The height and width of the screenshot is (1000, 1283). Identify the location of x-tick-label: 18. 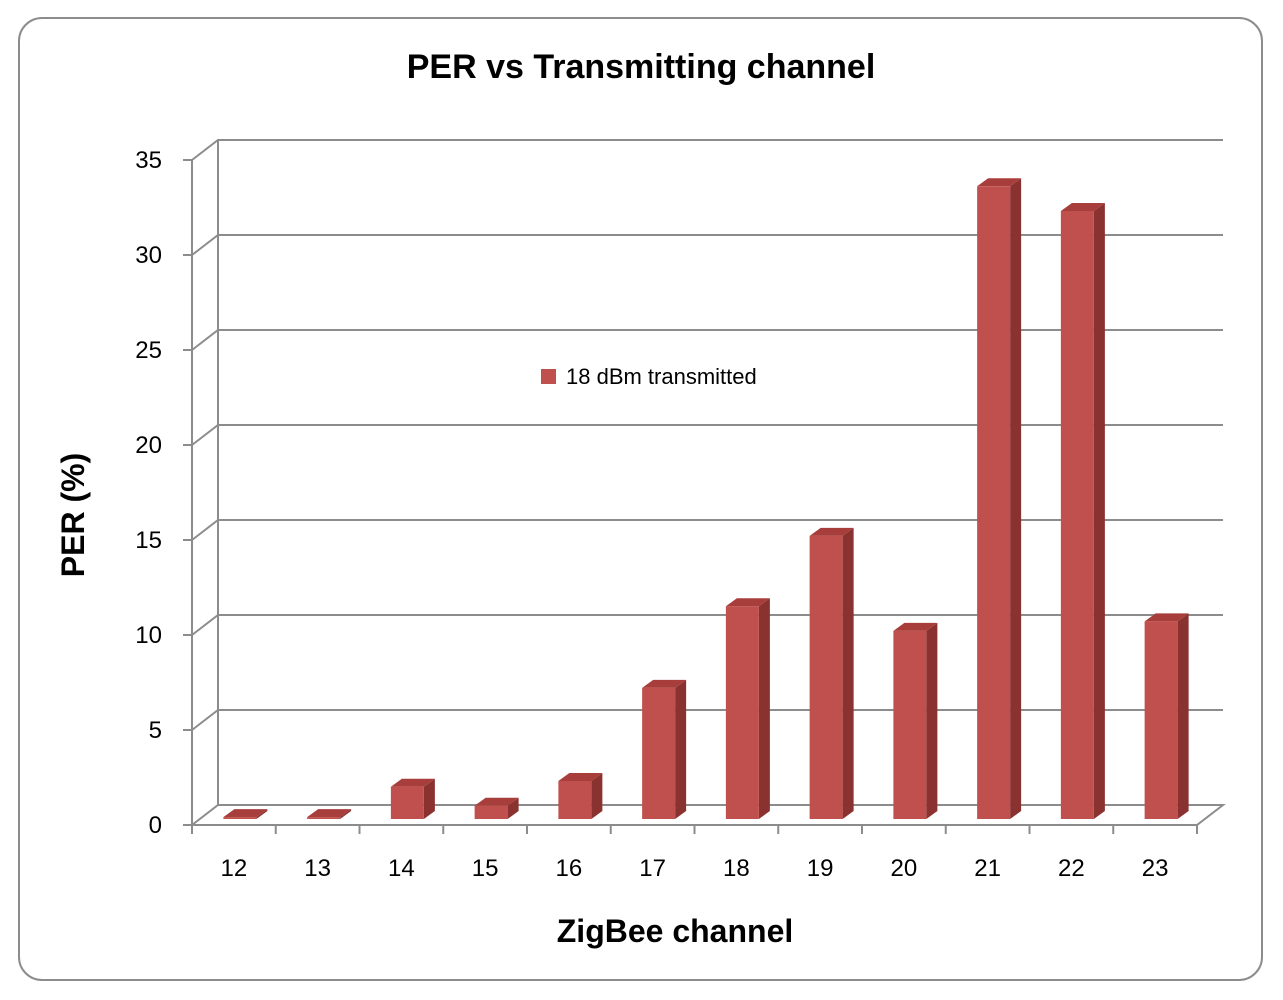
(736, 868).